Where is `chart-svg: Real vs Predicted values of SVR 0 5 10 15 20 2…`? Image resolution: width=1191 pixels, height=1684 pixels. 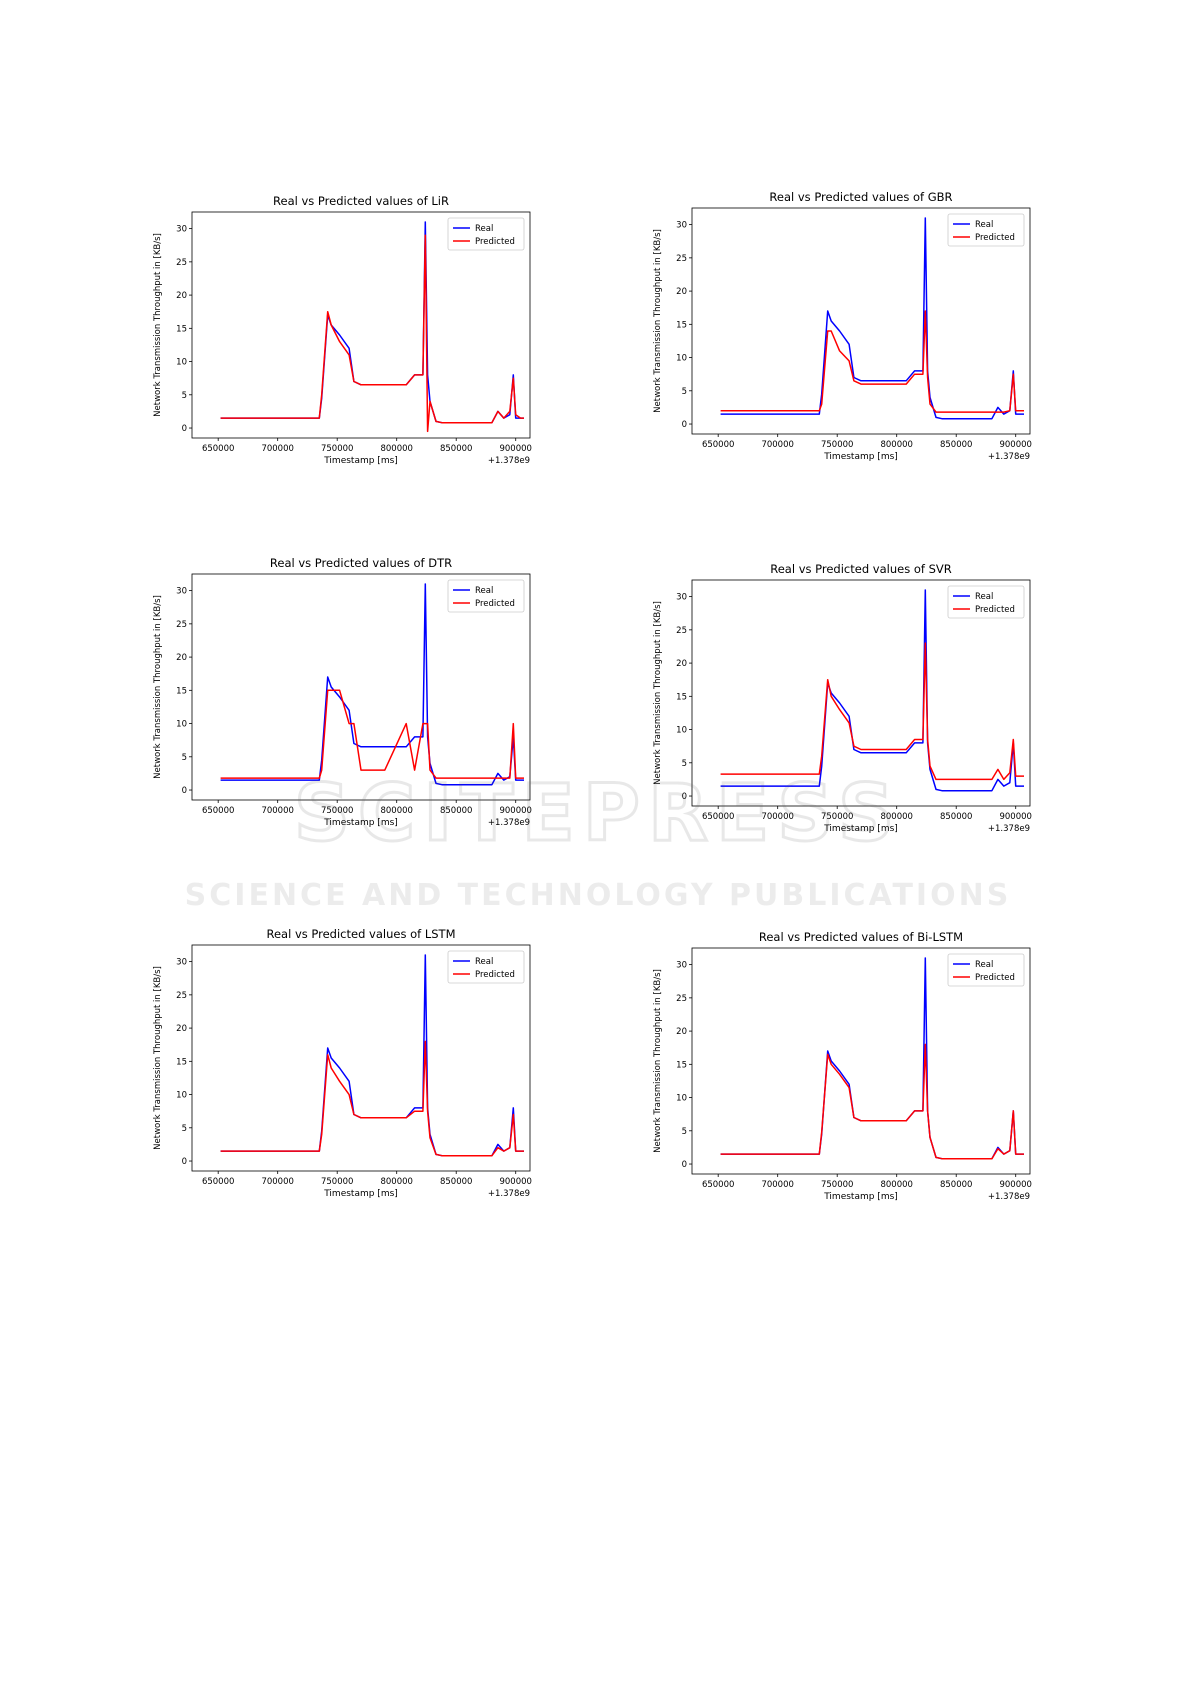 chart-svg: Real vs Predicted values of SVR 0 5 10 15 20 2… is located at coordinates (842, 698).